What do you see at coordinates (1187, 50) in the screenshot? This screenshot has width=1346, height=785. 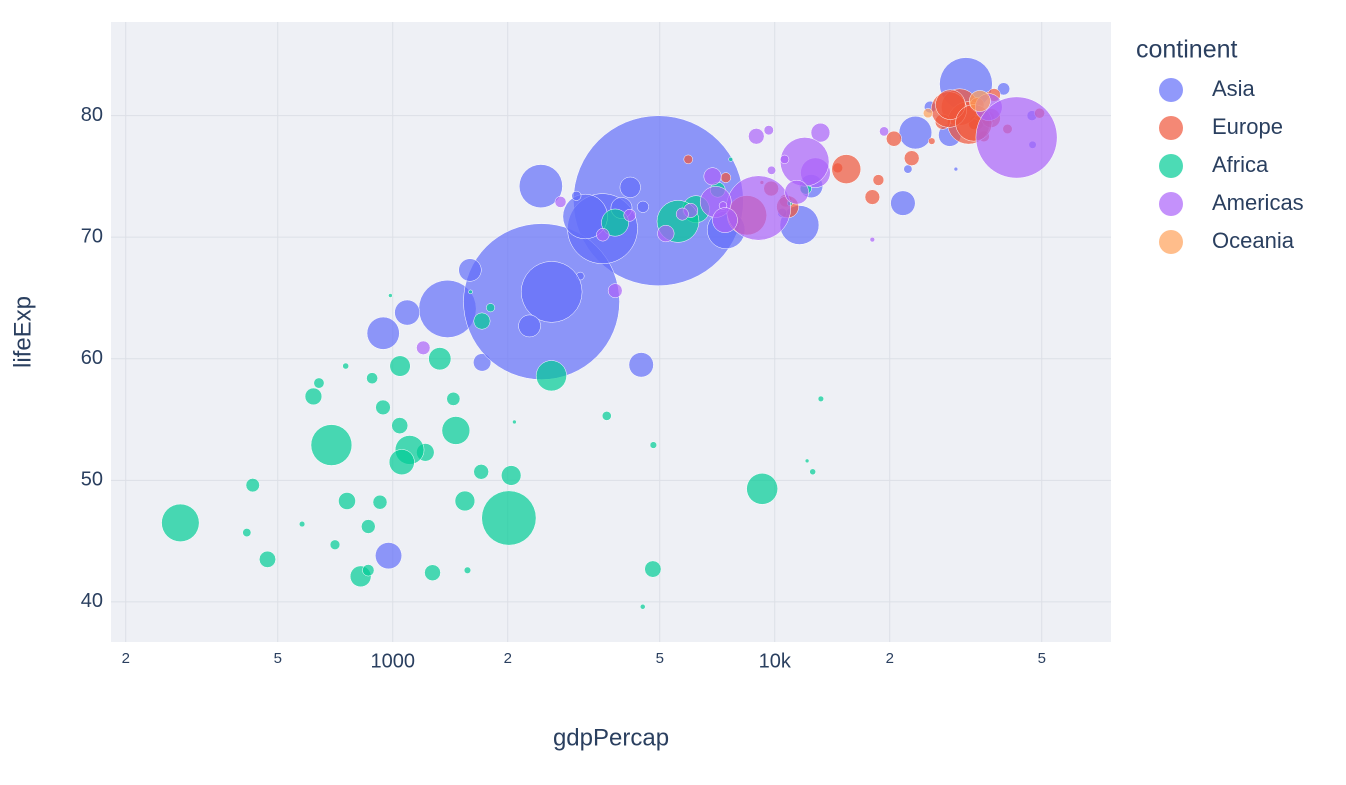 I see `legend-title: continent` at bounding box center [1187, 50].